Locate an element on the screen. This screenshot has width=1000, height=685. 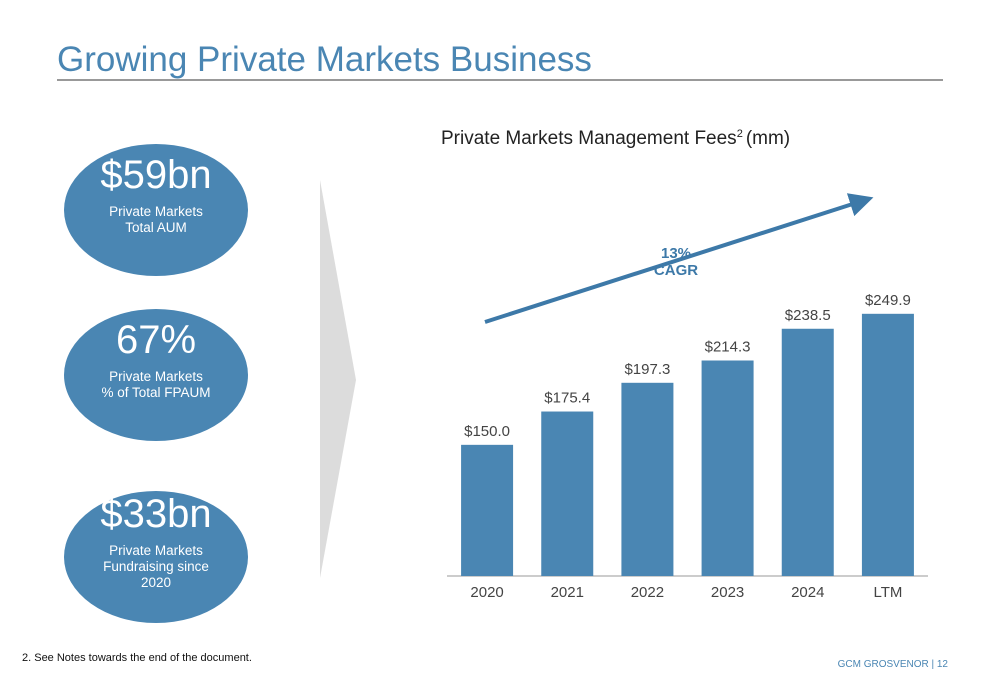
stat-value: $59bn is located at coordinates (155, 175).